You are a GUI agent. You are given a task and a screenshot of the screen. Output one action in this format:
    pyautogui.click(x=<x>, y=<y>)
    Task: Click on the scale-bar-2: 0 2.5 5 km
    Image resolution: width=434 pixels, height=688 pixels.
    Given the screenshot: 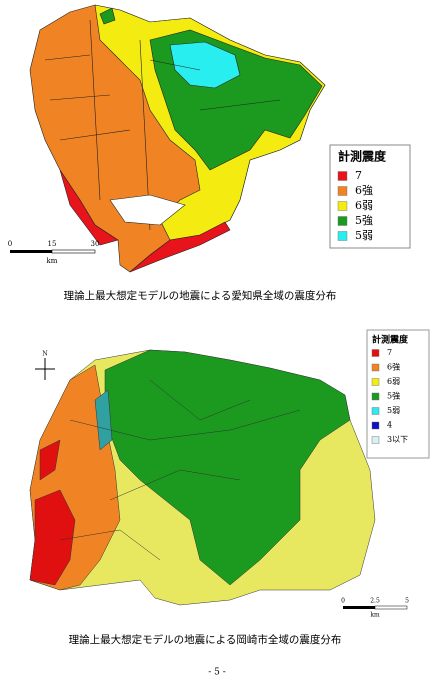 What is the action you would take?
    pyautogui.click(x=375, y=608)
    